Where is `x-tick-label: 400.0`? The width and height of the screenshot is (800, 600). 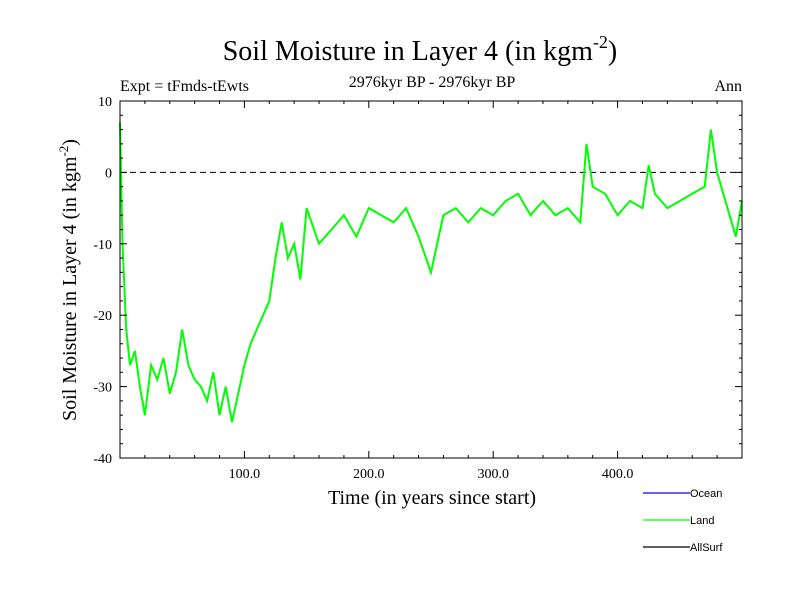
x-tick-label: 400.0 is located at coordinates (618, 474).